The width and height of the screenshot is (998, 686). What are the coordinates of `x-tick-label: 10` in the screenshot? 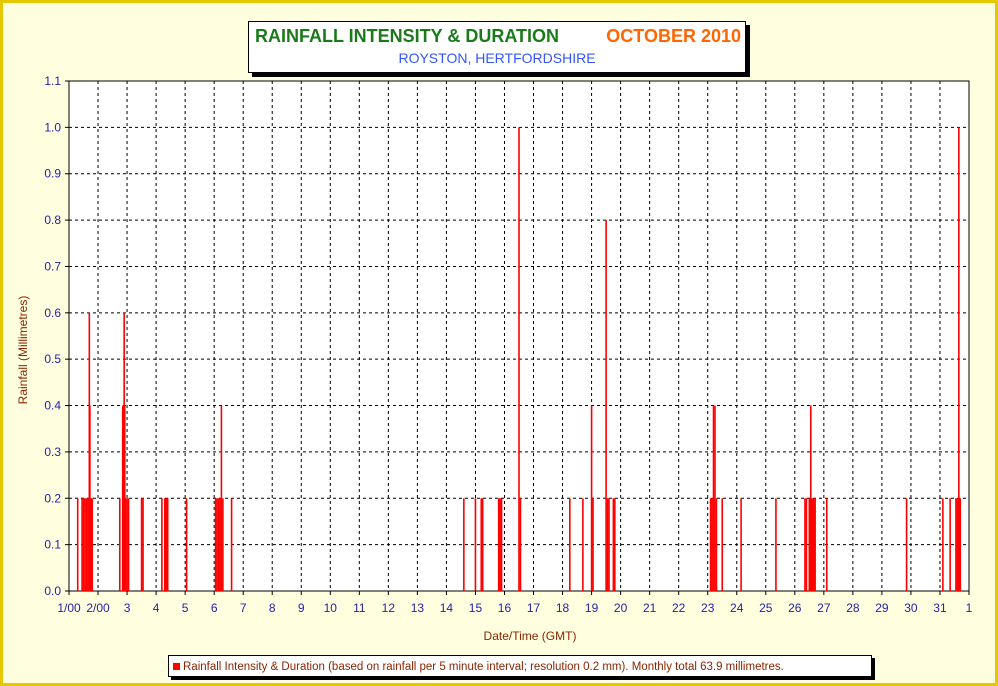 It's located at (331, 608).